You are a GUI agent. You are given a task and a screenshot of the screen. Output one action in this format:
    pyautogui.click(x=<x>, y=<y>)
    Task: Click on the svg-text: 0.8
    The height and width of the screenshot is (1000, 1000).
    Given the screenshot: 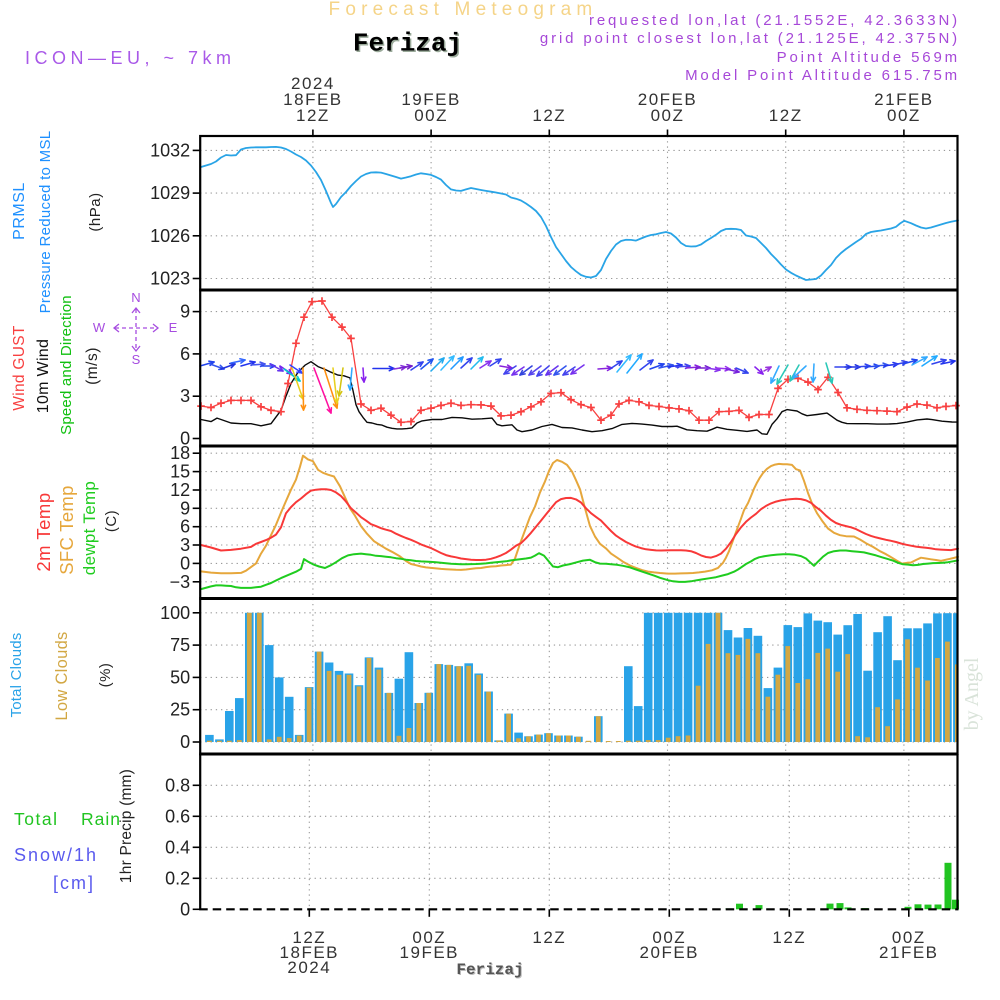 What is the action you would take?
    pyautogui.click(x=177, y=785)
    